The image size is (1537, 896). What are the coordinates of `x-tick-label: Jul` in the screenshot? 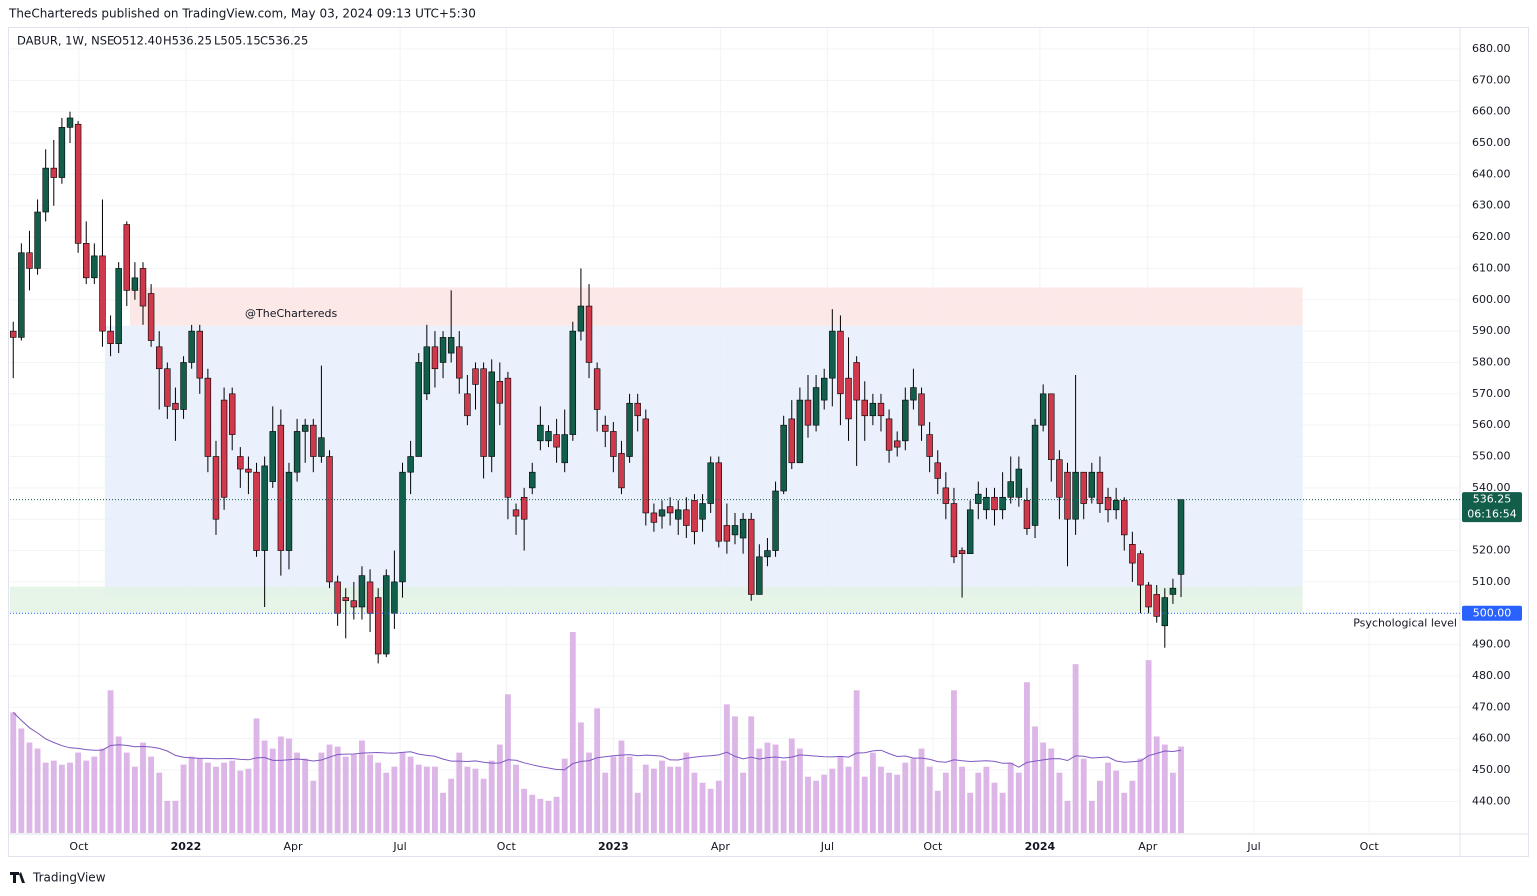 It's located at (399, 846).